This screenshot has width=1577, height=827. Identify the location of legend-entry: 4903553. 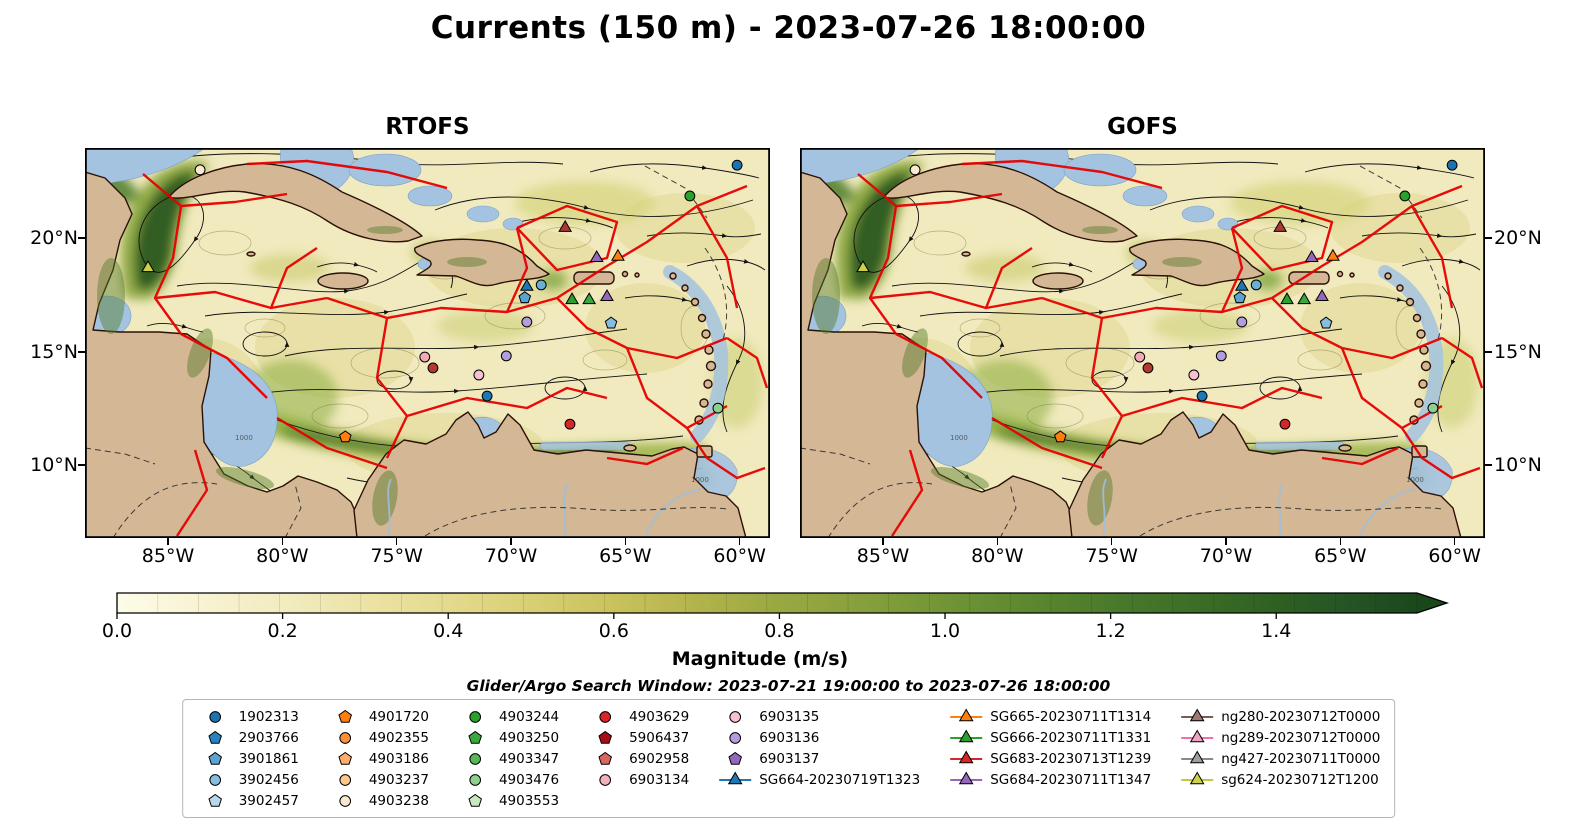
(508, 800).